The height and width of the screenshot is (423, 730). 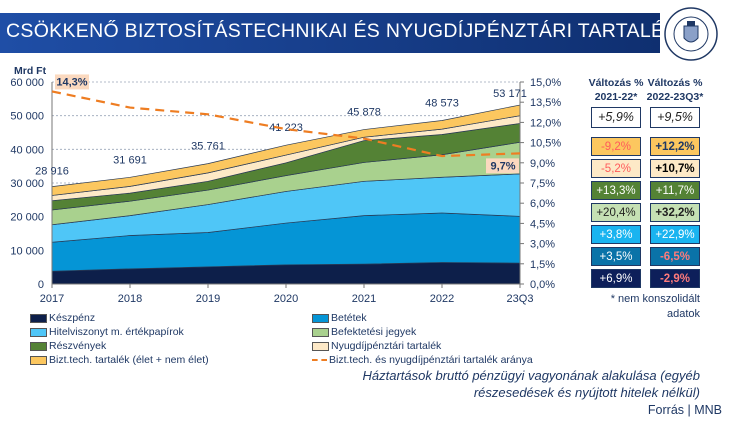 I want to click on total-label: 28 916, so click(x=52, y=172).